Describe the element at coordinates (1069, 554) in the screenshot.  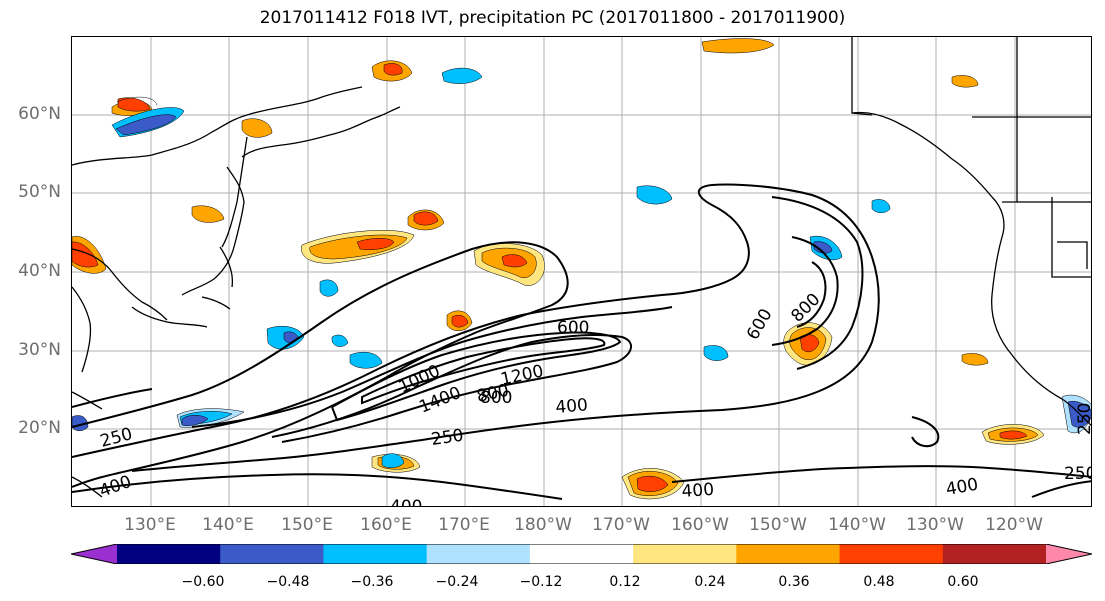
I see `colorbar-extend-high` at that location.